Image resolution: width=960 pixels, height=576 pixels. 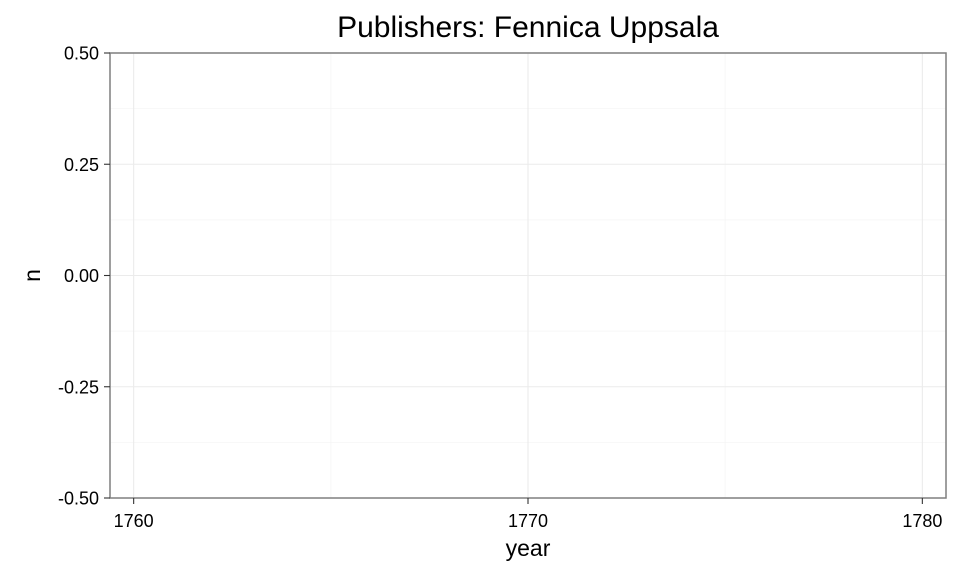 I want to click on x-axis-title: year, so click(x=528, y=548).